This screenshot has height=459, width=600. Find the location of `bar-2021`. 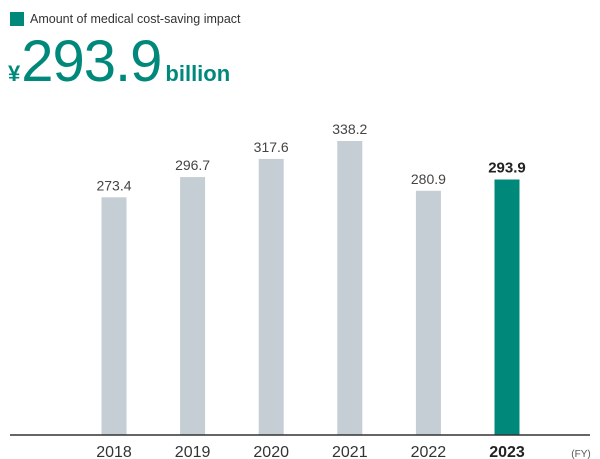

bar-2021 is located at coordinates (350, 288).